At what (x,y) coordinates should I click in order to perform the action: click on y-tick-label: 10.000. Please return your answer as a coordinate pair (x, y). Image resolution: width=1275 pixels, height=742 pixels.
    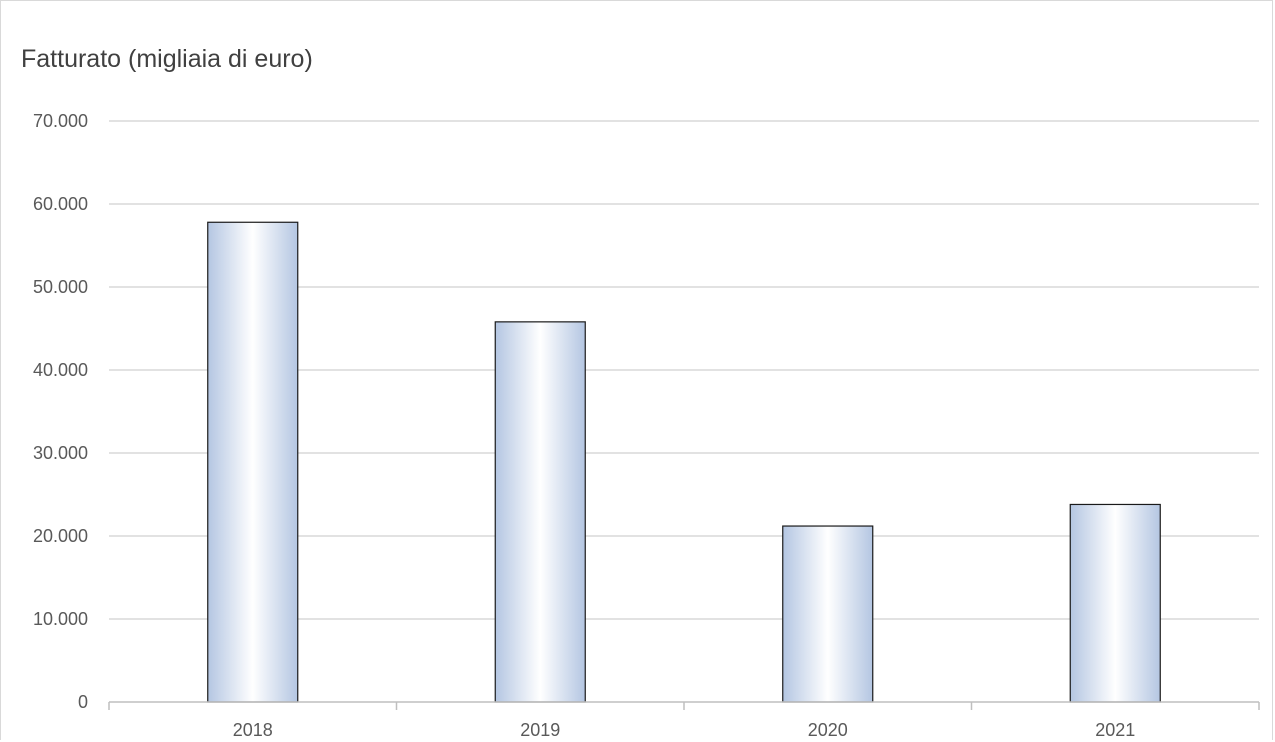
    Looking at the image, I should click on (60, 619).